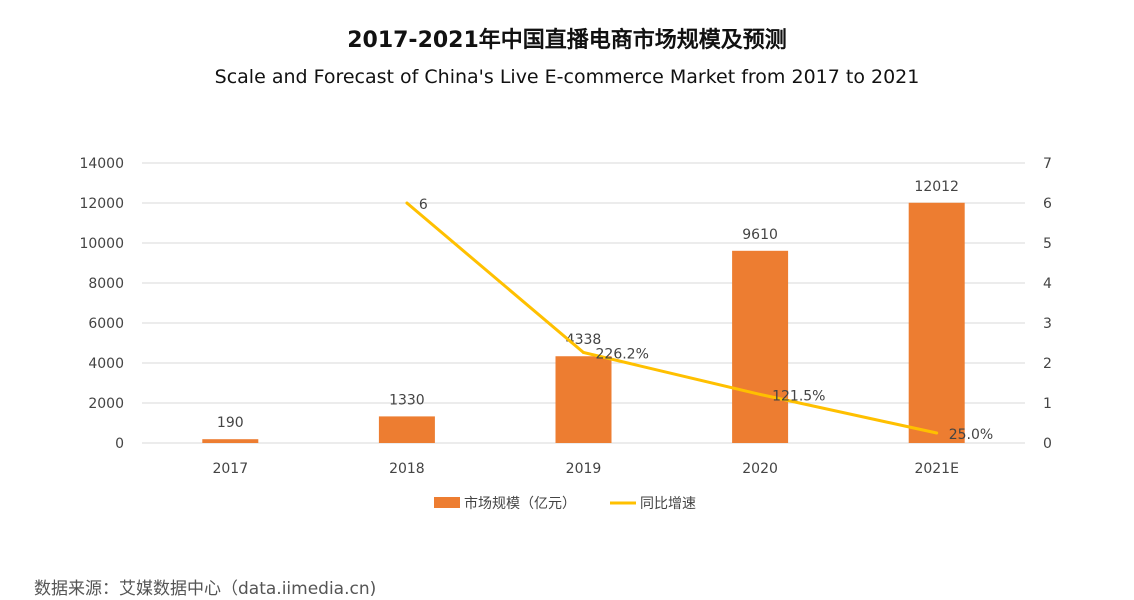 The width and height of the screenshot is (1134, 600). I want to click on y2-tick-label: 6, so click(1047, 204).